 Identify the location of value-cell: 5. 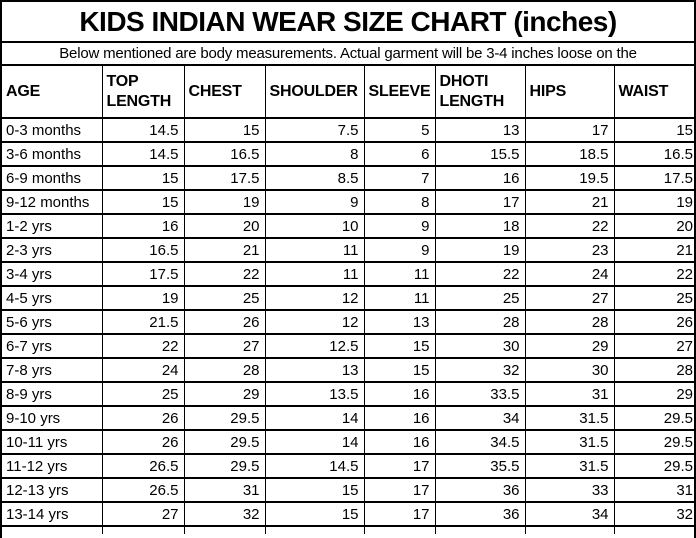
(399, 130).